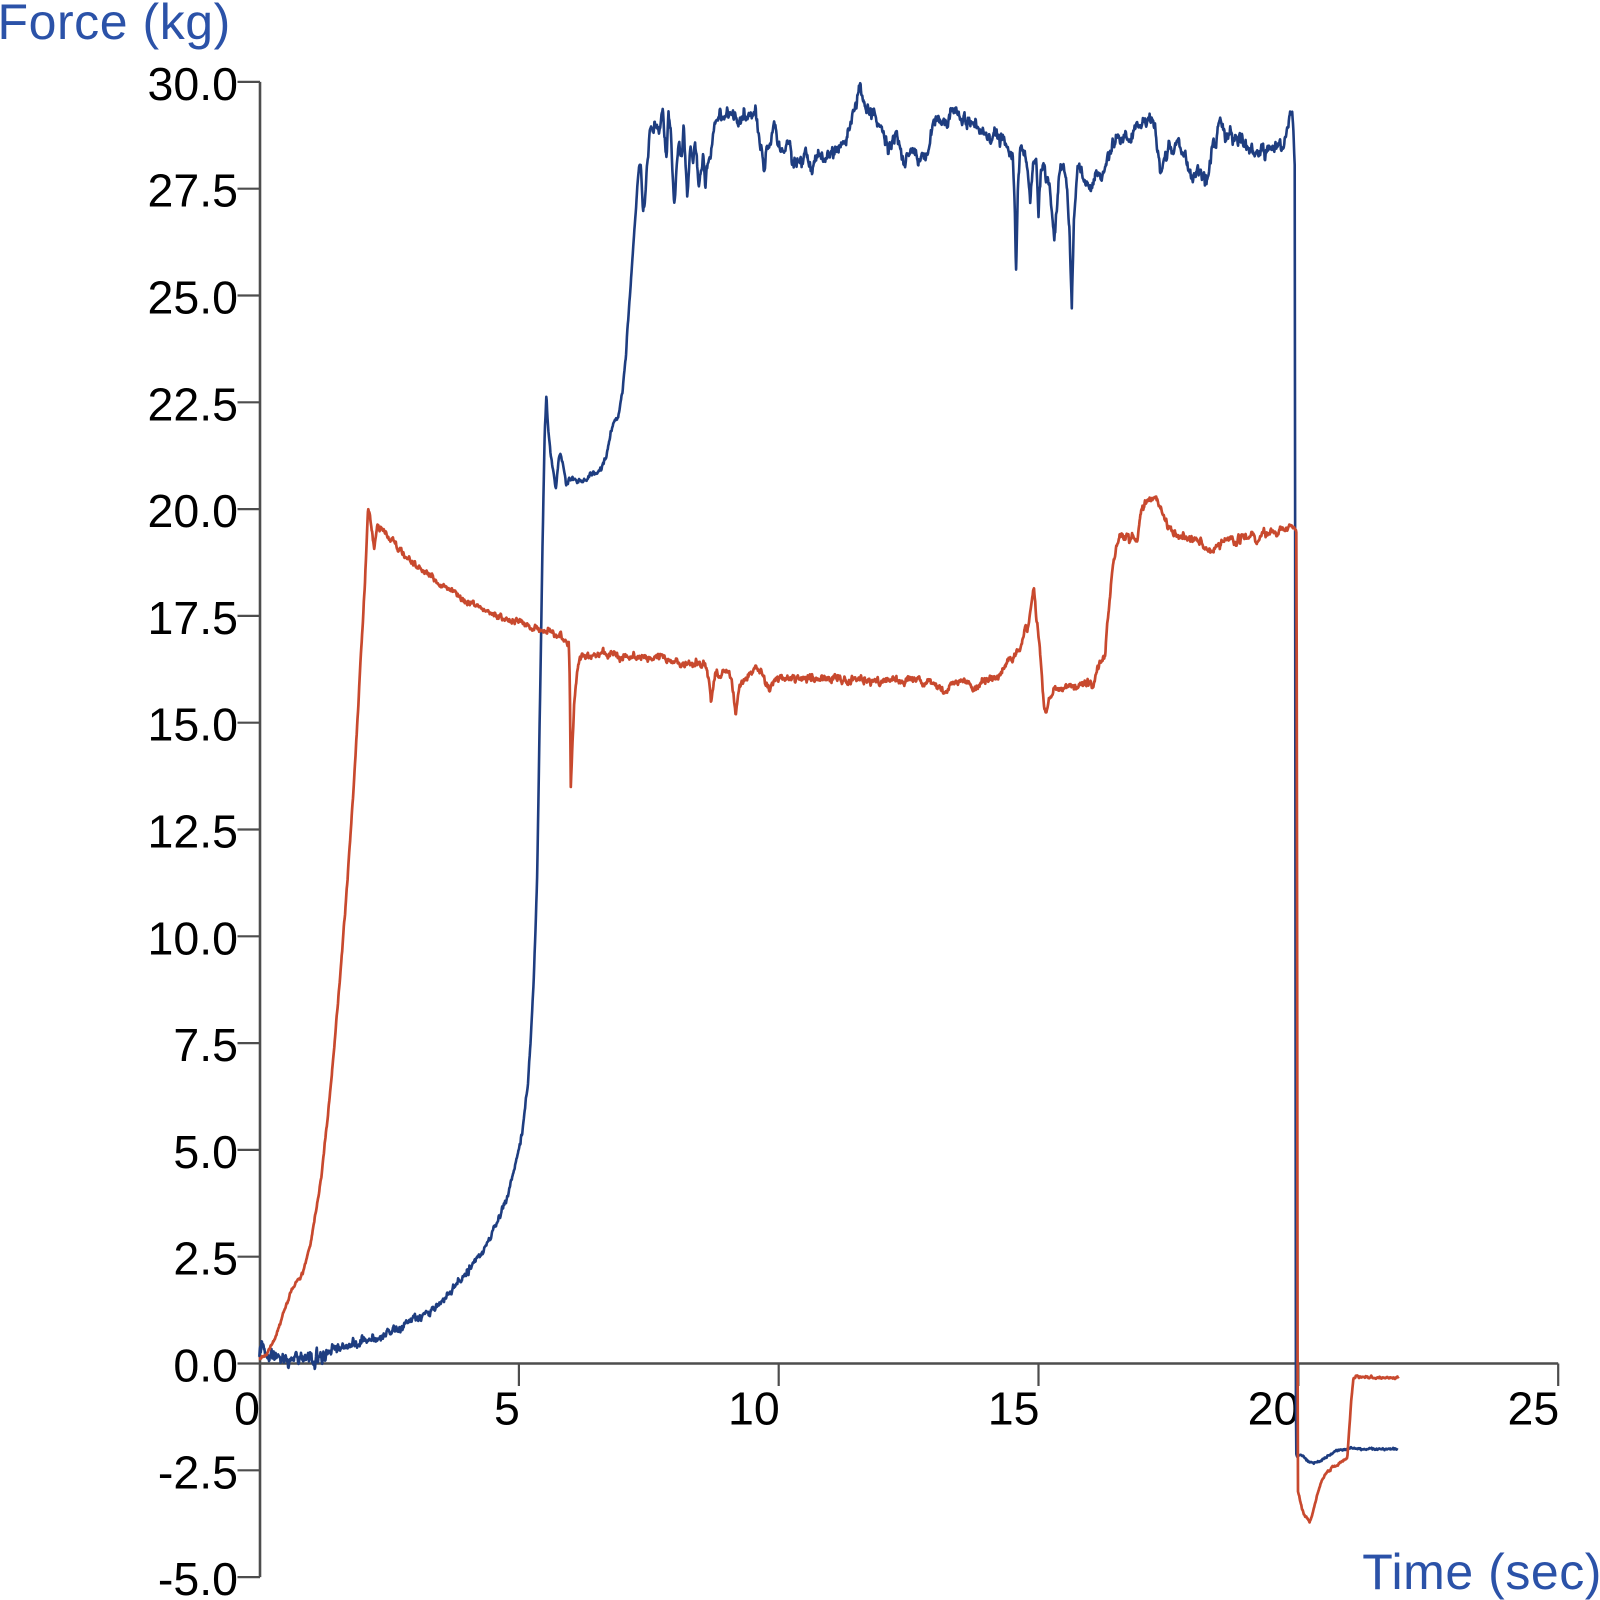  What do you see at coordinates (115, 25) in the screenshot?
I see `svg-text: Force (kg)` at bounding box center [115, 25].